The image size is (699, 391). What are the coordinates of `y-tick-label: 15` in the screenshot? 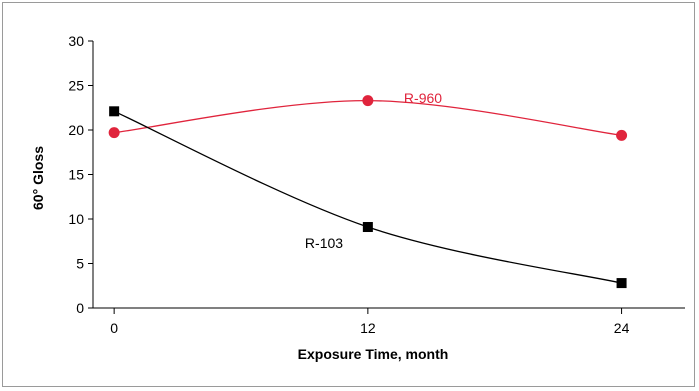 It's located at (76, 175).